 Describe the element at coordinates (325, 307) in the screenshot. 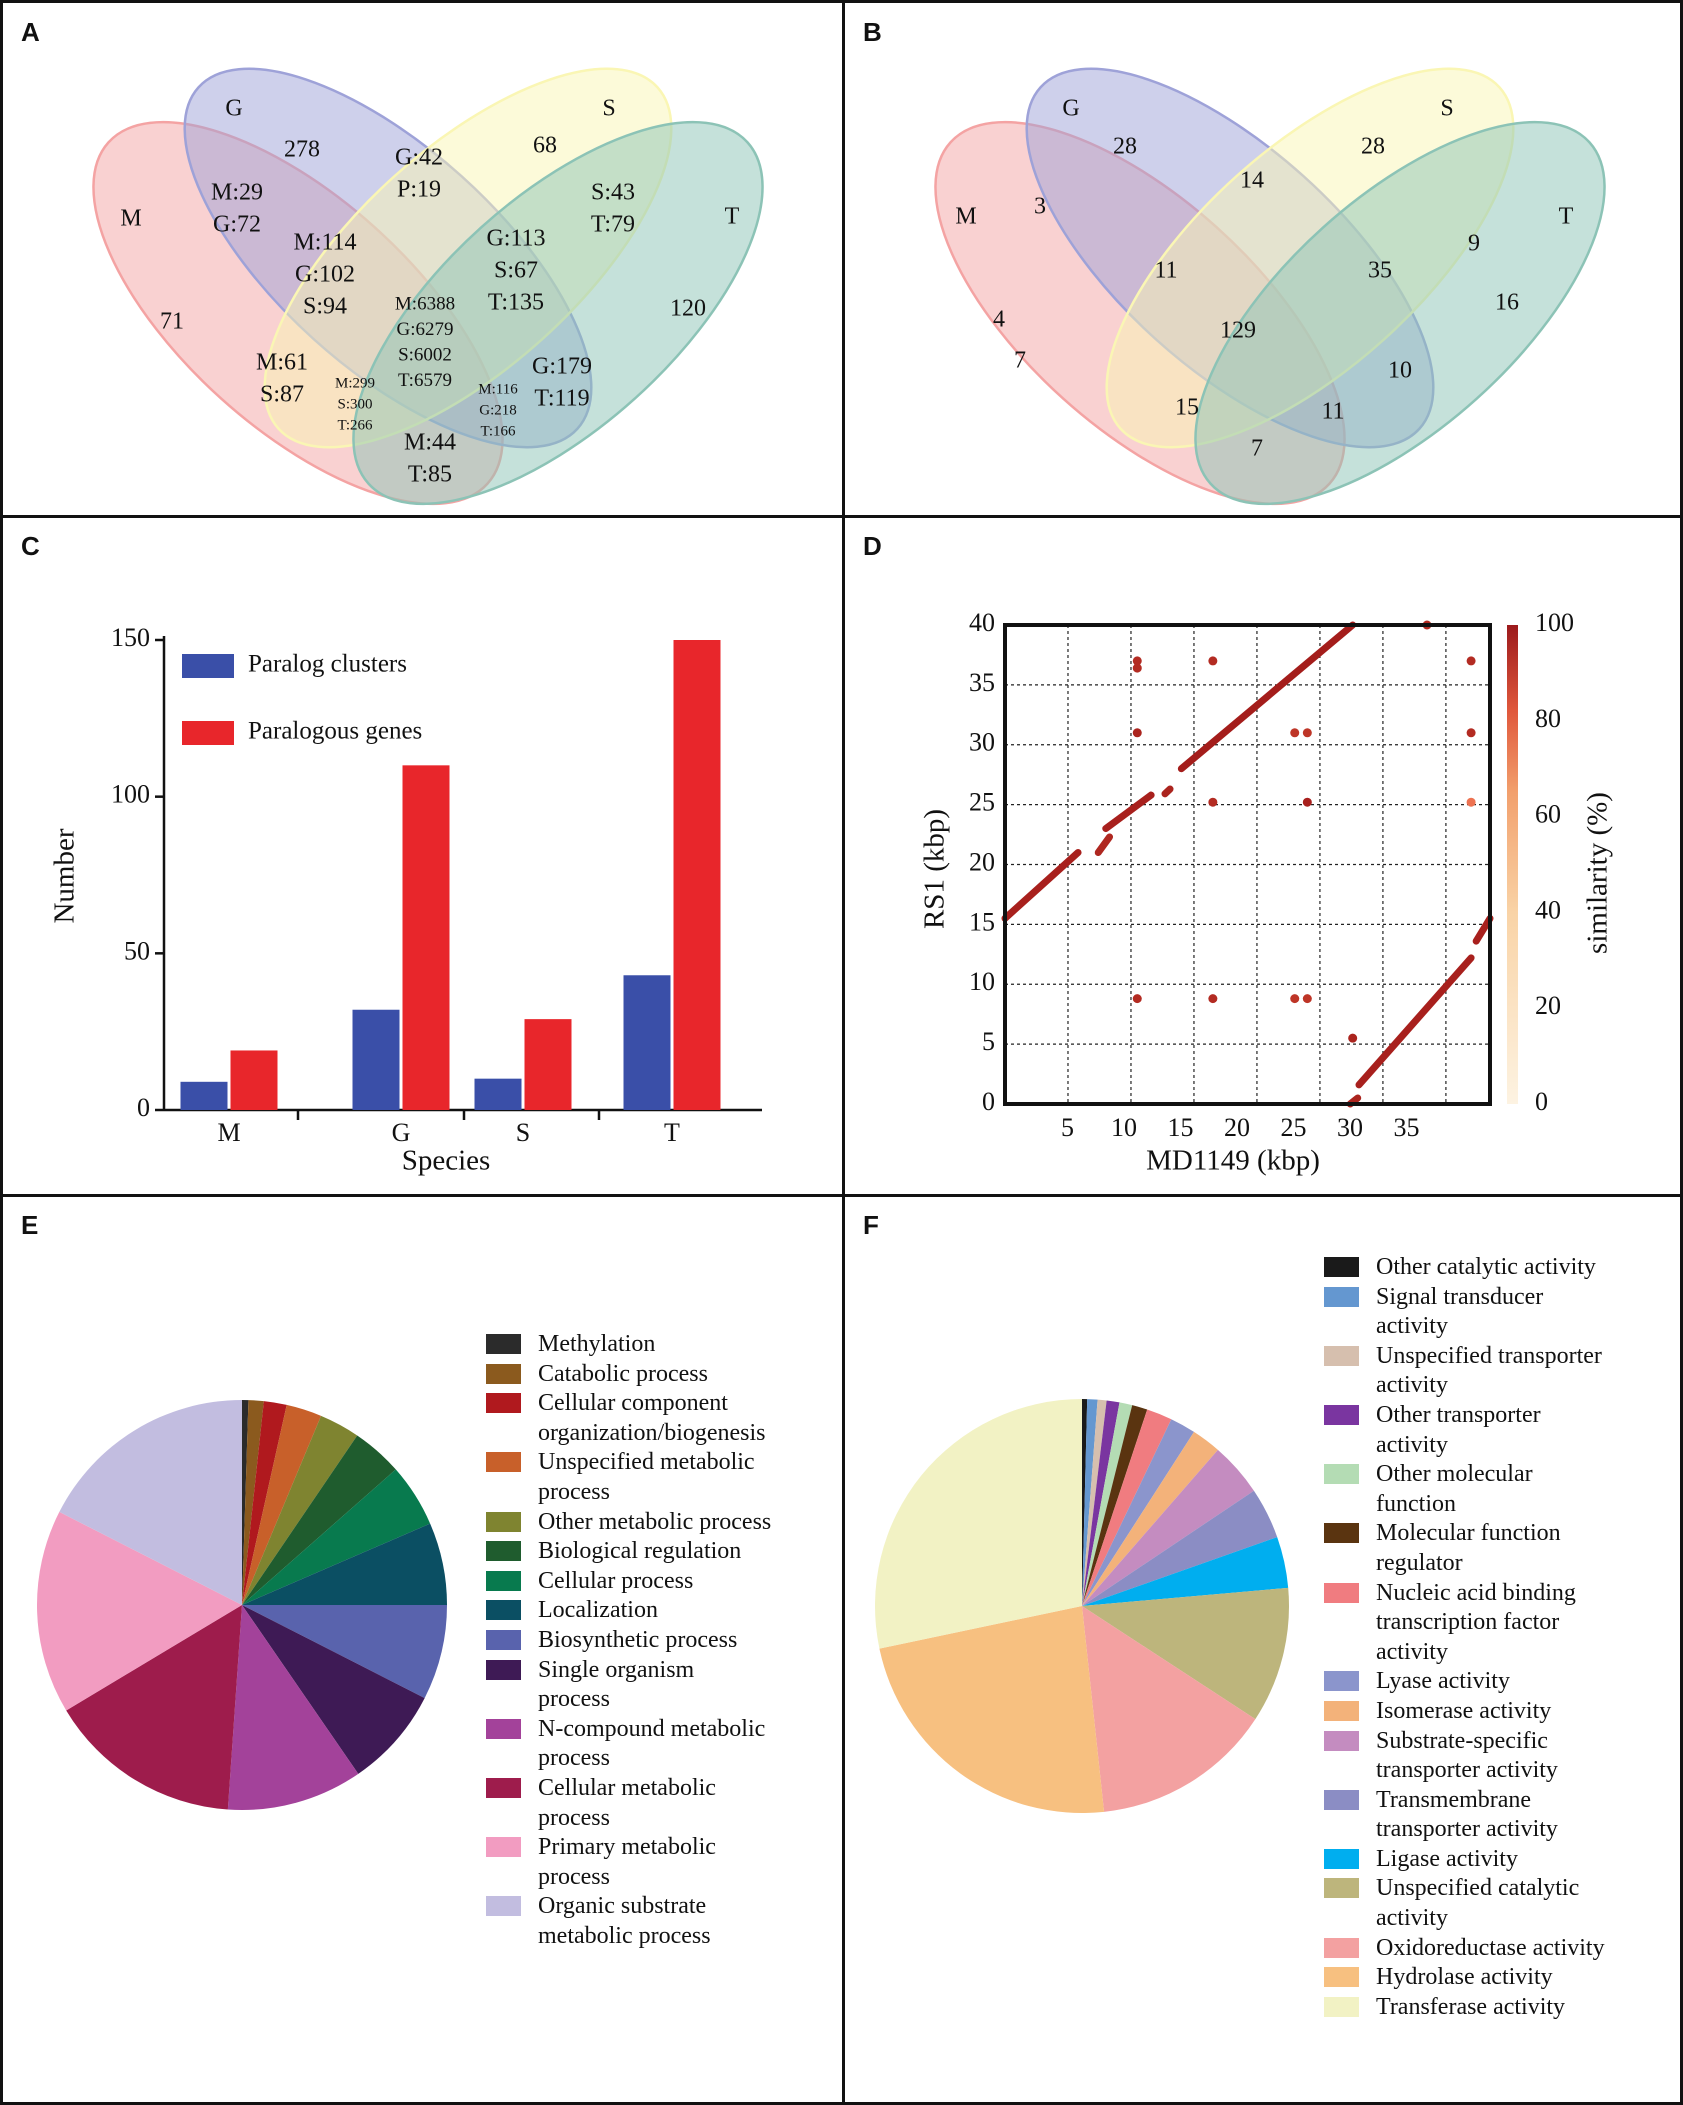

I see `venn-region-MGS: S:94` at that location.